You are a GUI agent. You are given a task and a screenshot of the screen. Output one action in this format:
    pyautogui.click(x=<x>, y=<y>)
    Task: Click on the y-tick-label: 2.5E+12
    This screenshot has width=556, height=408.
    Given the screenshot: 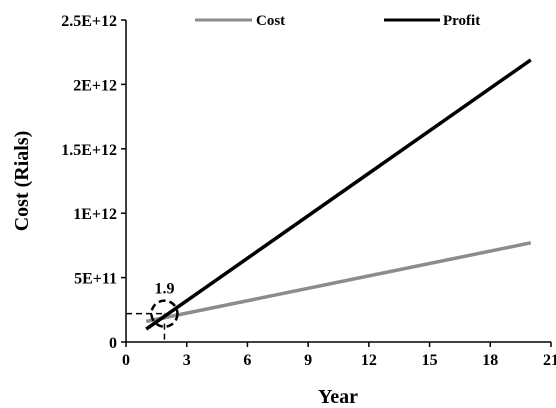 What is the action you would take?
    pyautogui.click(x=89, y=21)
    